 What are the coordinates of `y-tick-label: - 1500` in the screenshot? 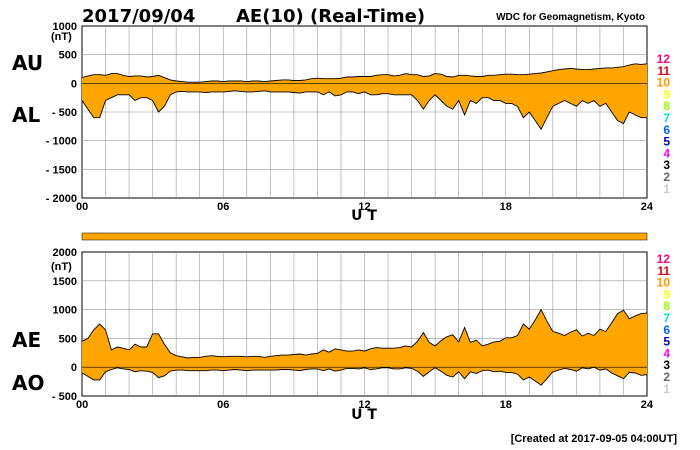 It's located at (61, 170).